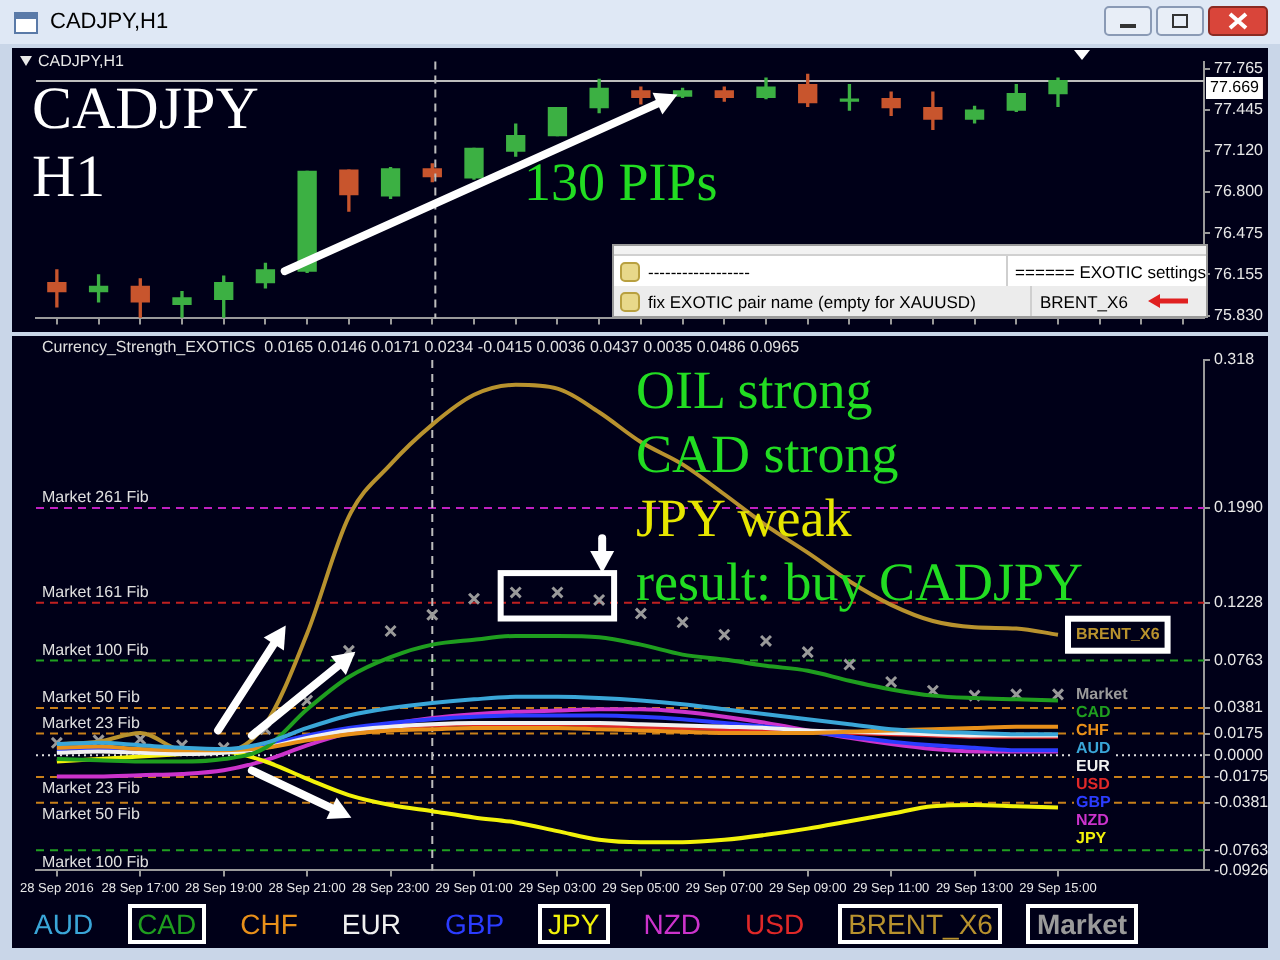 This screenshot has width=1280, height=960. What do you see at coordinates (96, 497) in the screenshot?
I see `ref-line-label: Market 261 Fib` at bounding box center [96, 497].